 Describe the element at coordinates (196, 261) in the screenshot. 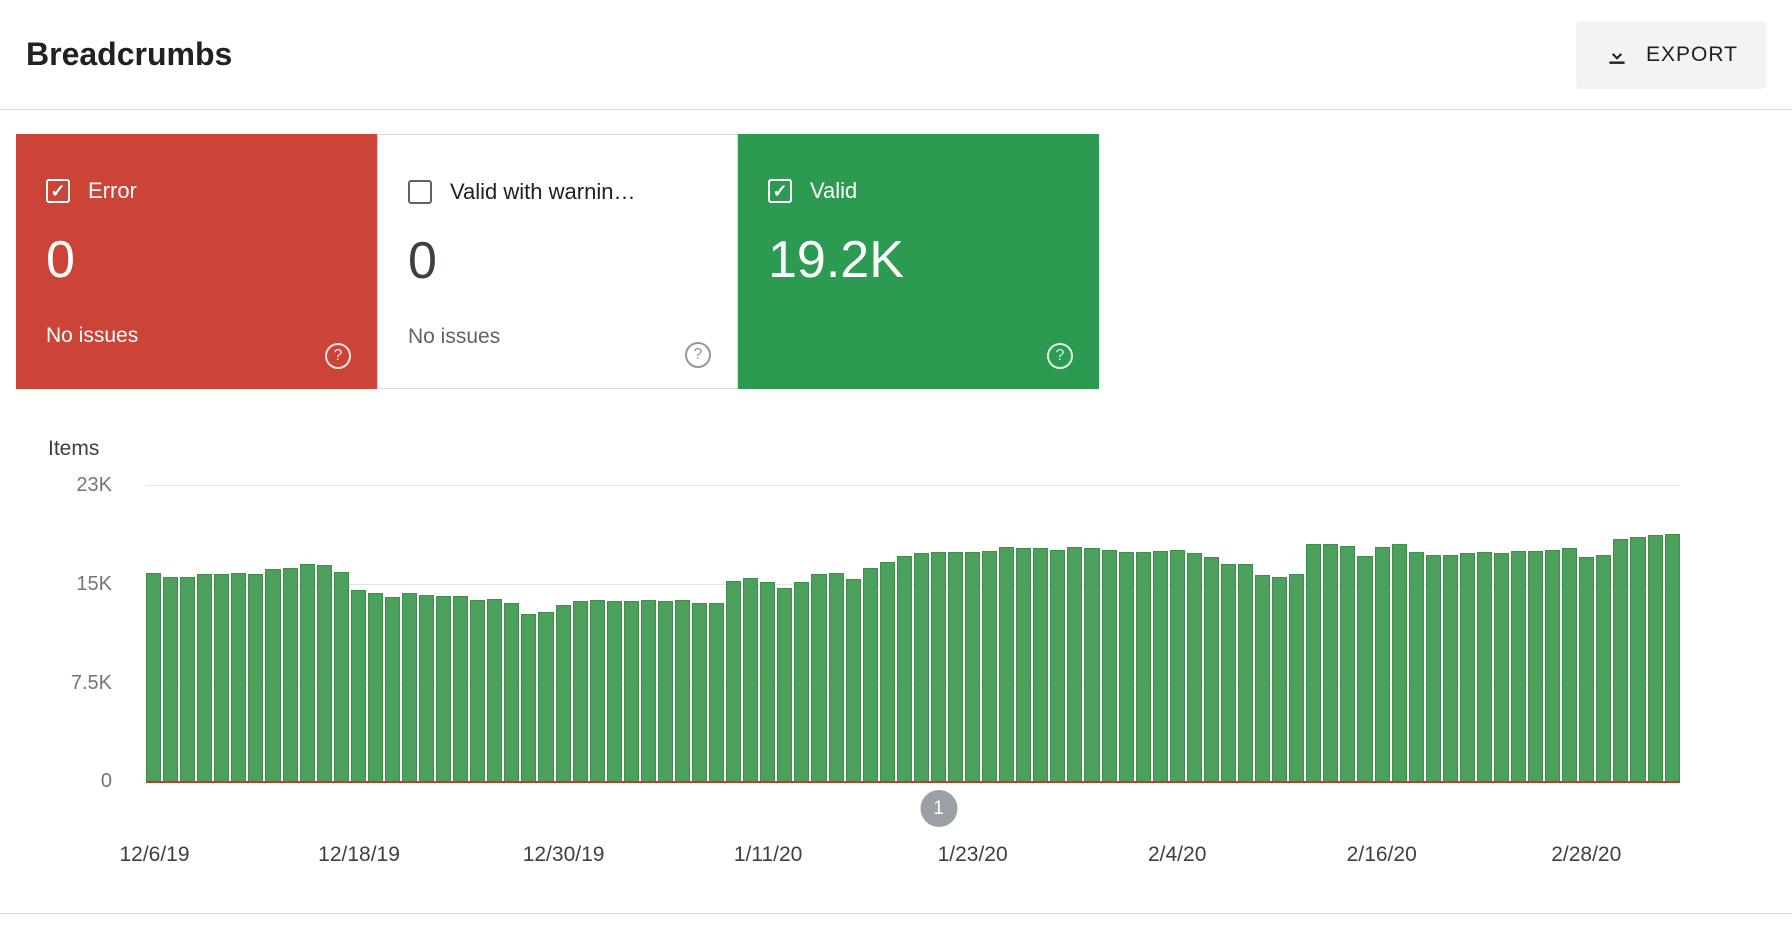

I see `error-card: Error 0 No issues` at that location.